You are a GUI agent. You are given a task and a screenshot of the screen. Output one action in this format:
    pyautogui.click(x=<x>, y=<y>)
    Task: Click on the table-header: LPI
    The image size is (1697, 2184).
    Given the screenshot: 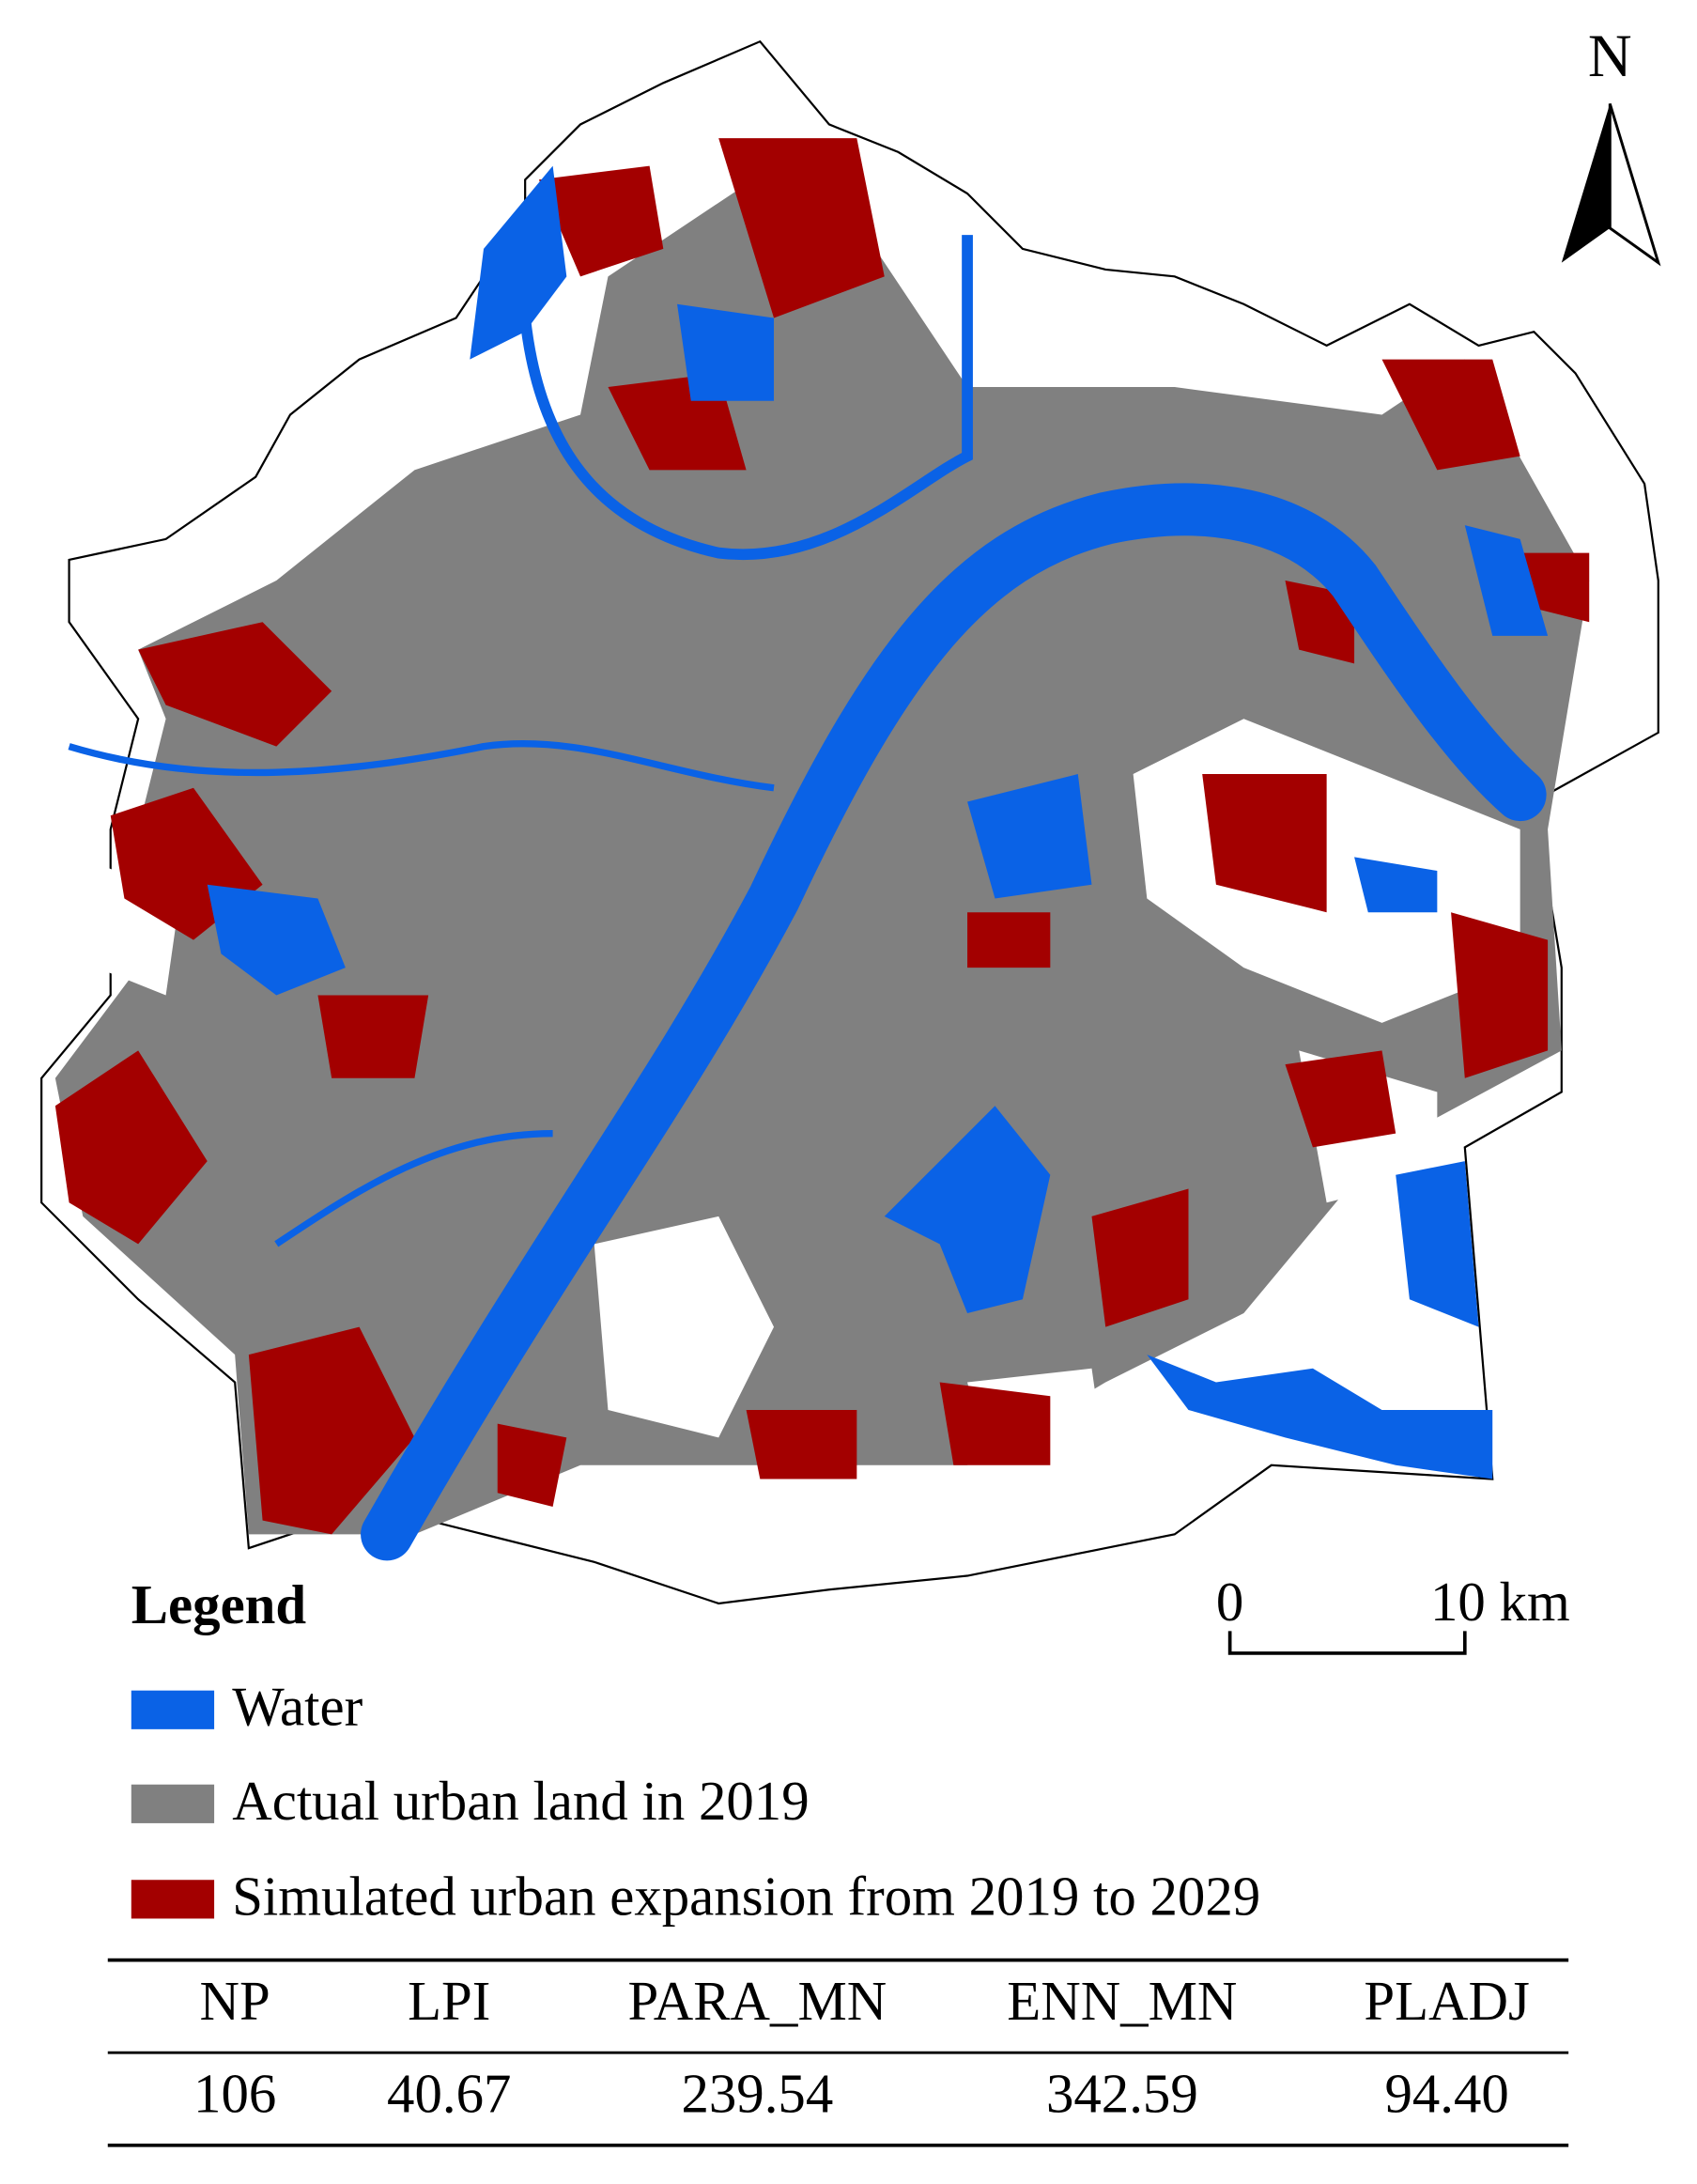 What is the action you would take?
    pyautogui.click(x=449, y=2001)
    